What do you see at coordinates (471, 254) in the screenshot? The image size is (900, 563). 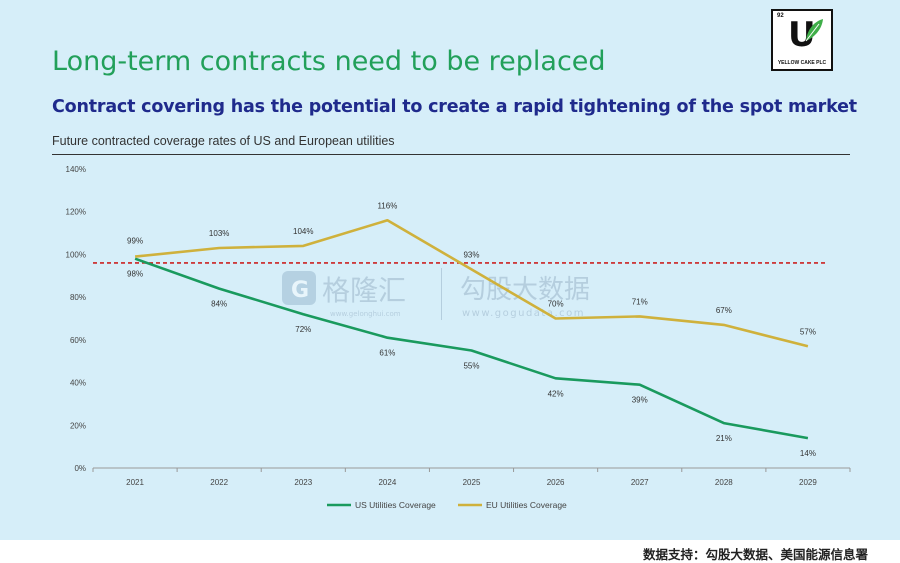 I see `eu-data-label: 93%` at bounding box center [471, 254].